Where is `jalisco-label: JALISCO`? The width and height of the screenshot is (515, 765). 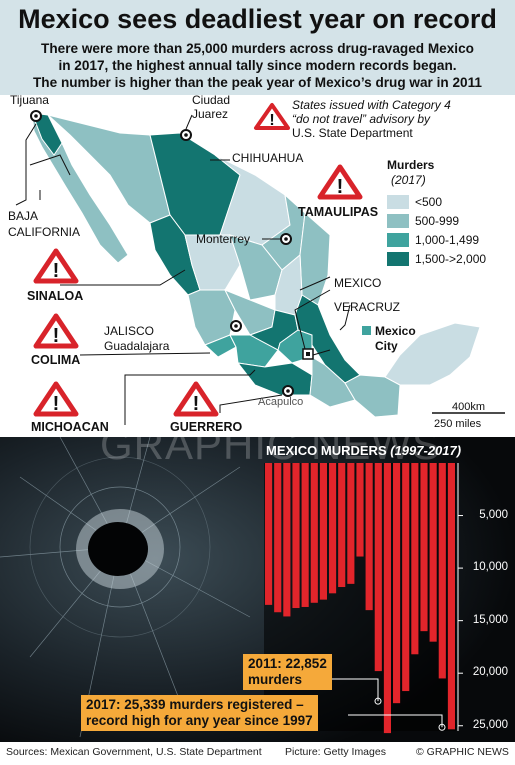 jalisco-label: JALISCO is located at coordinates (129, 331).